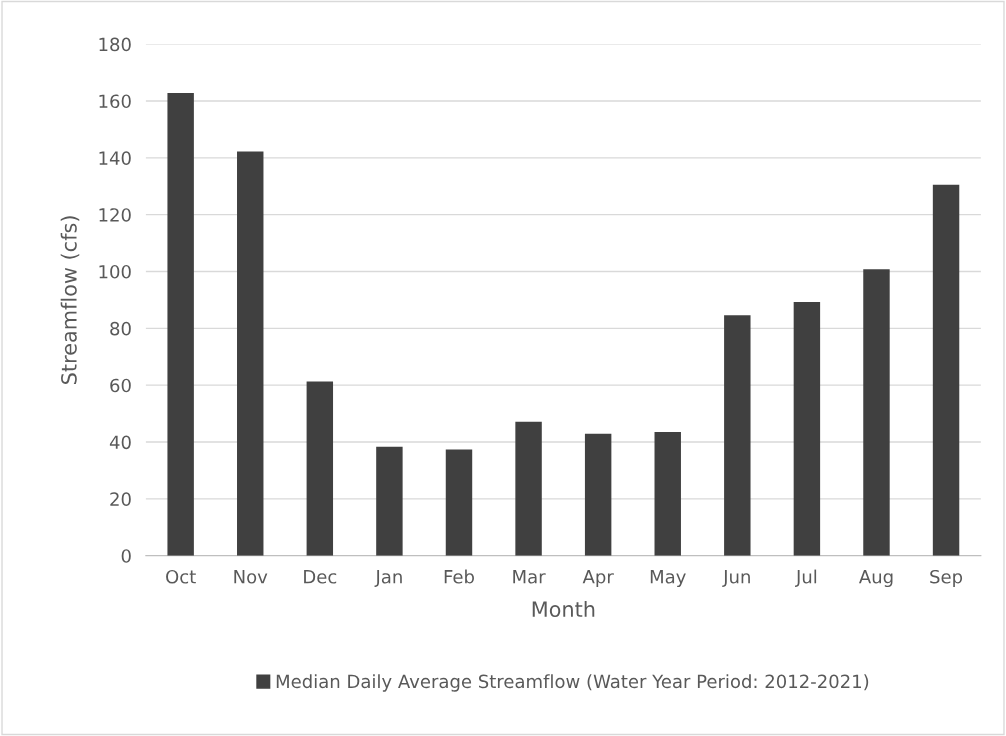 The image size is (1006, 736). What do you see at coordinates (736, 578) in the screenshot?
I see `x-tick-label: Jun` at bounding box center [736, 578].